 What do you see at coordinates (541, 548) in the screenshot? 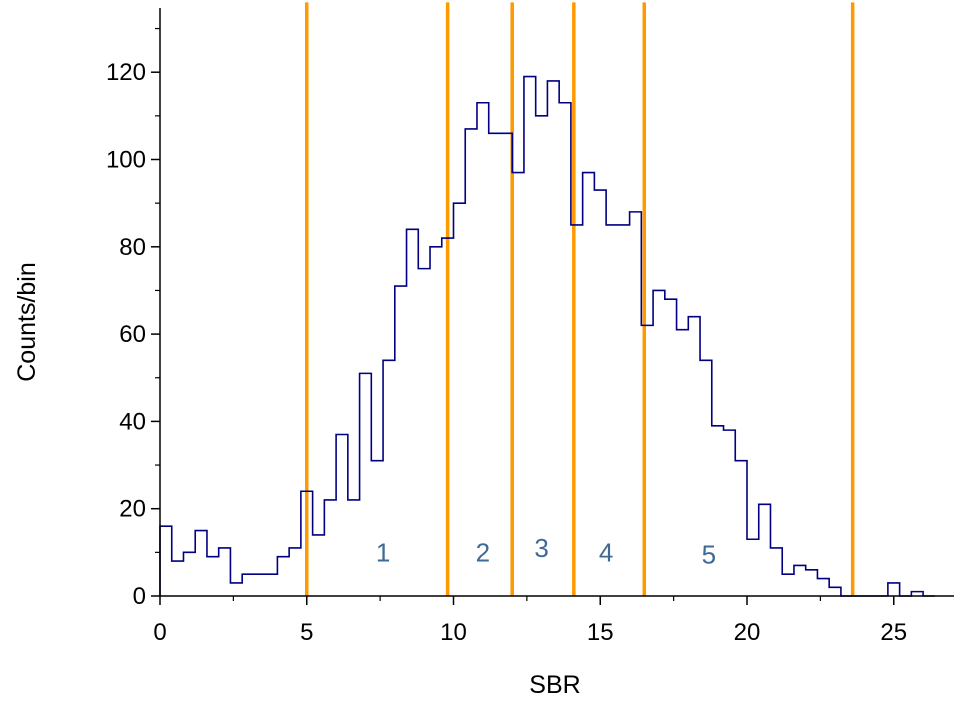
I see `region-label-3: 3` at bounding box center [541, 548].